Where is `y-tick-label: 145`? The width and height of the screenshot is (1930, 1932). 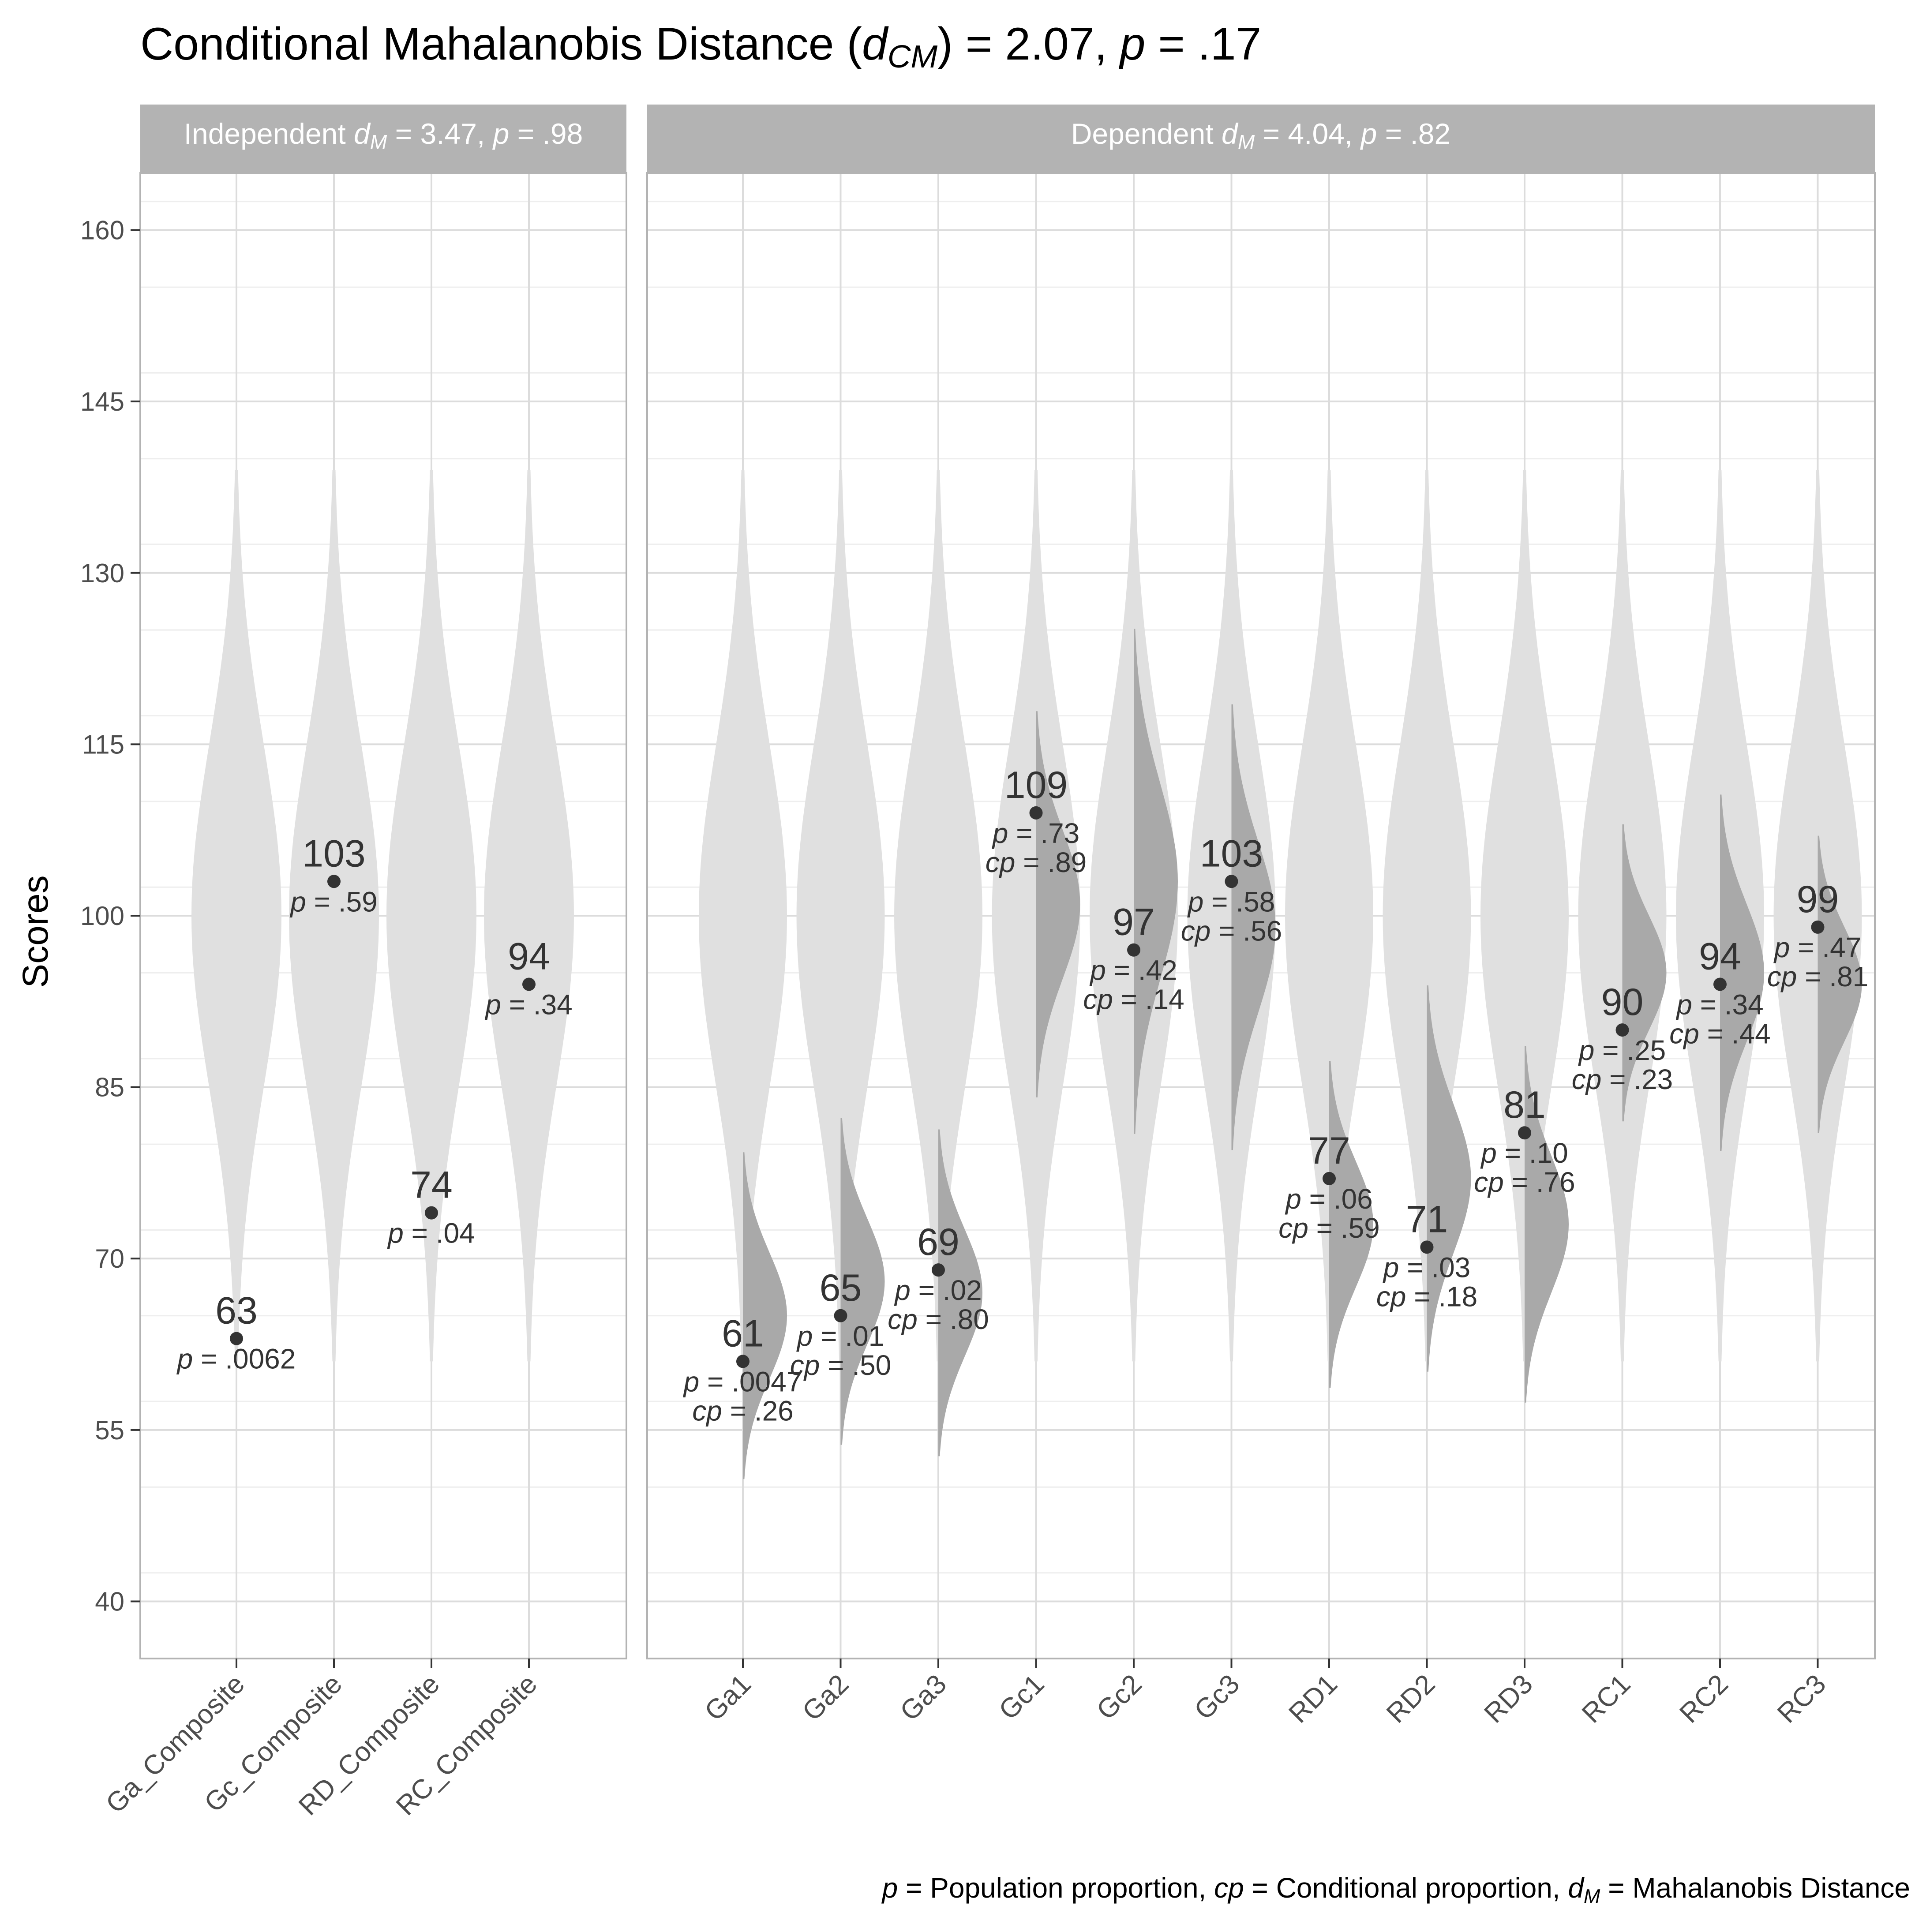 y-tick-label: 145 is located at coordinates (102, 402).